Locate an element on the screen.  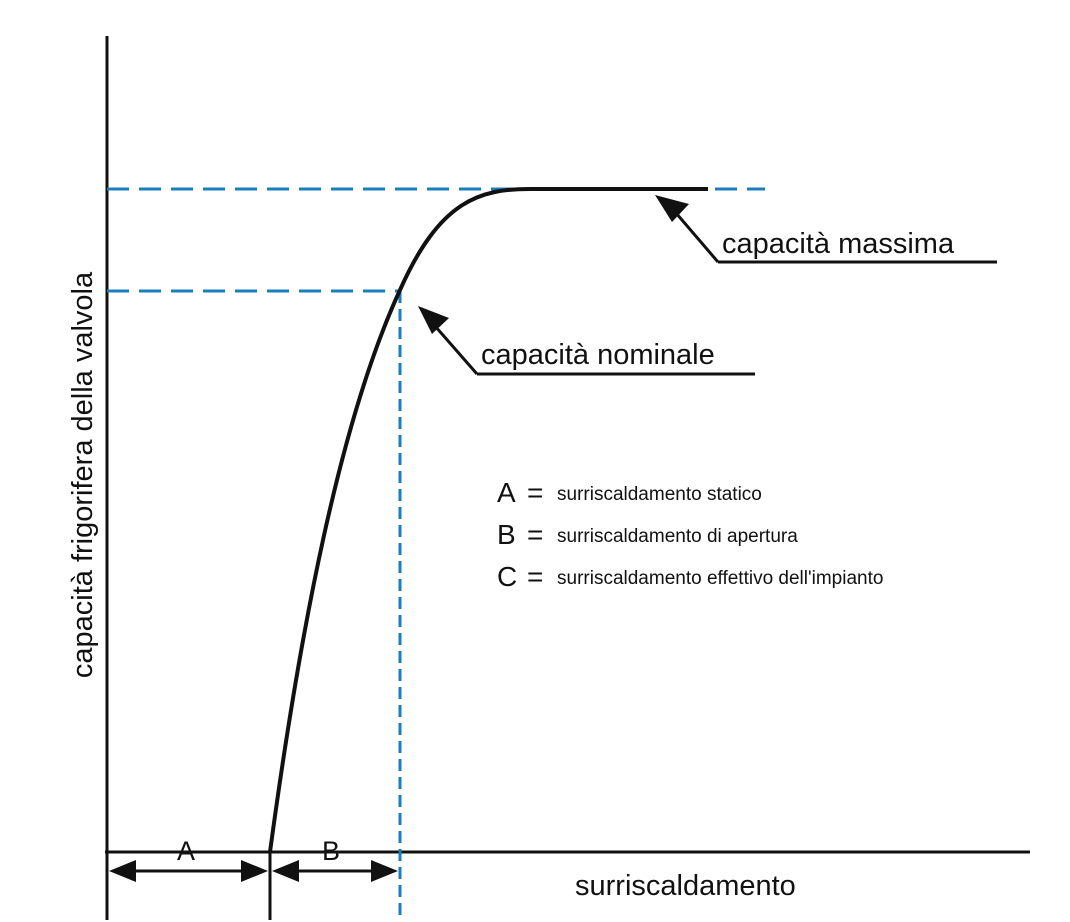
legend-letter-a: A is located at coordinates (506, 492).